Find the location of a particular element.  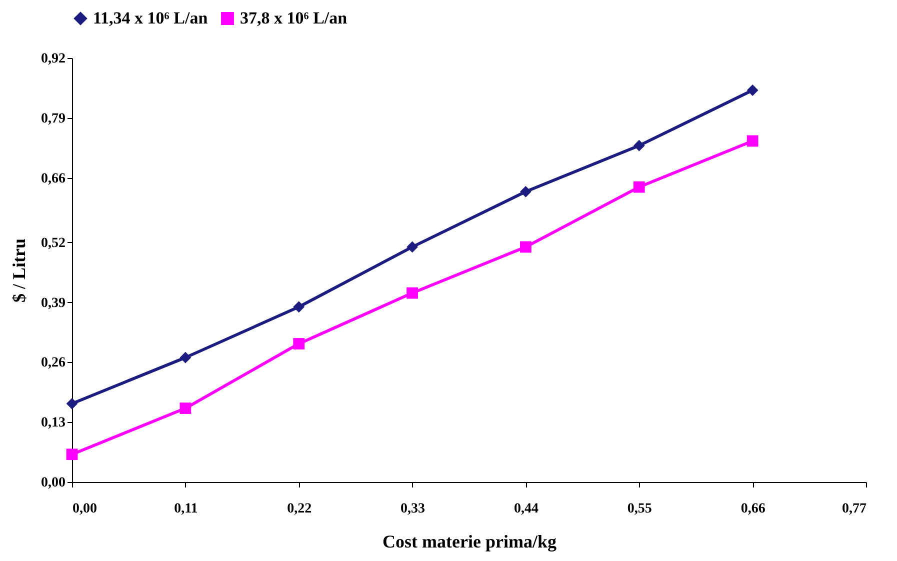

x-tick-label: 0,22 is located at coordinates (299, 509).